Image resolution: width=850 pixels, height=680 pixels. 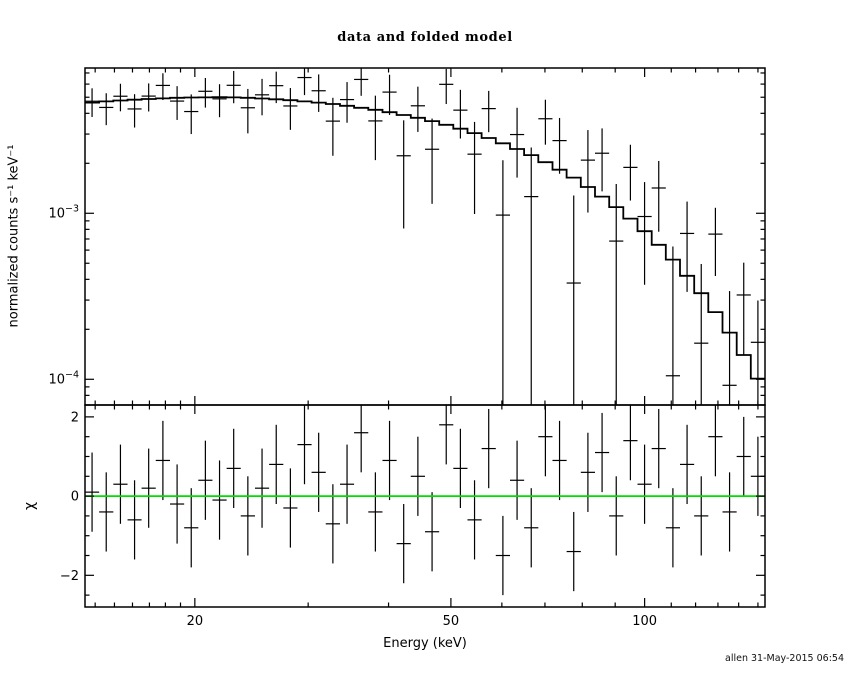 I want to click on timestamp-label: allen 31-May-2015 06:54, so click(x=784, y=658).